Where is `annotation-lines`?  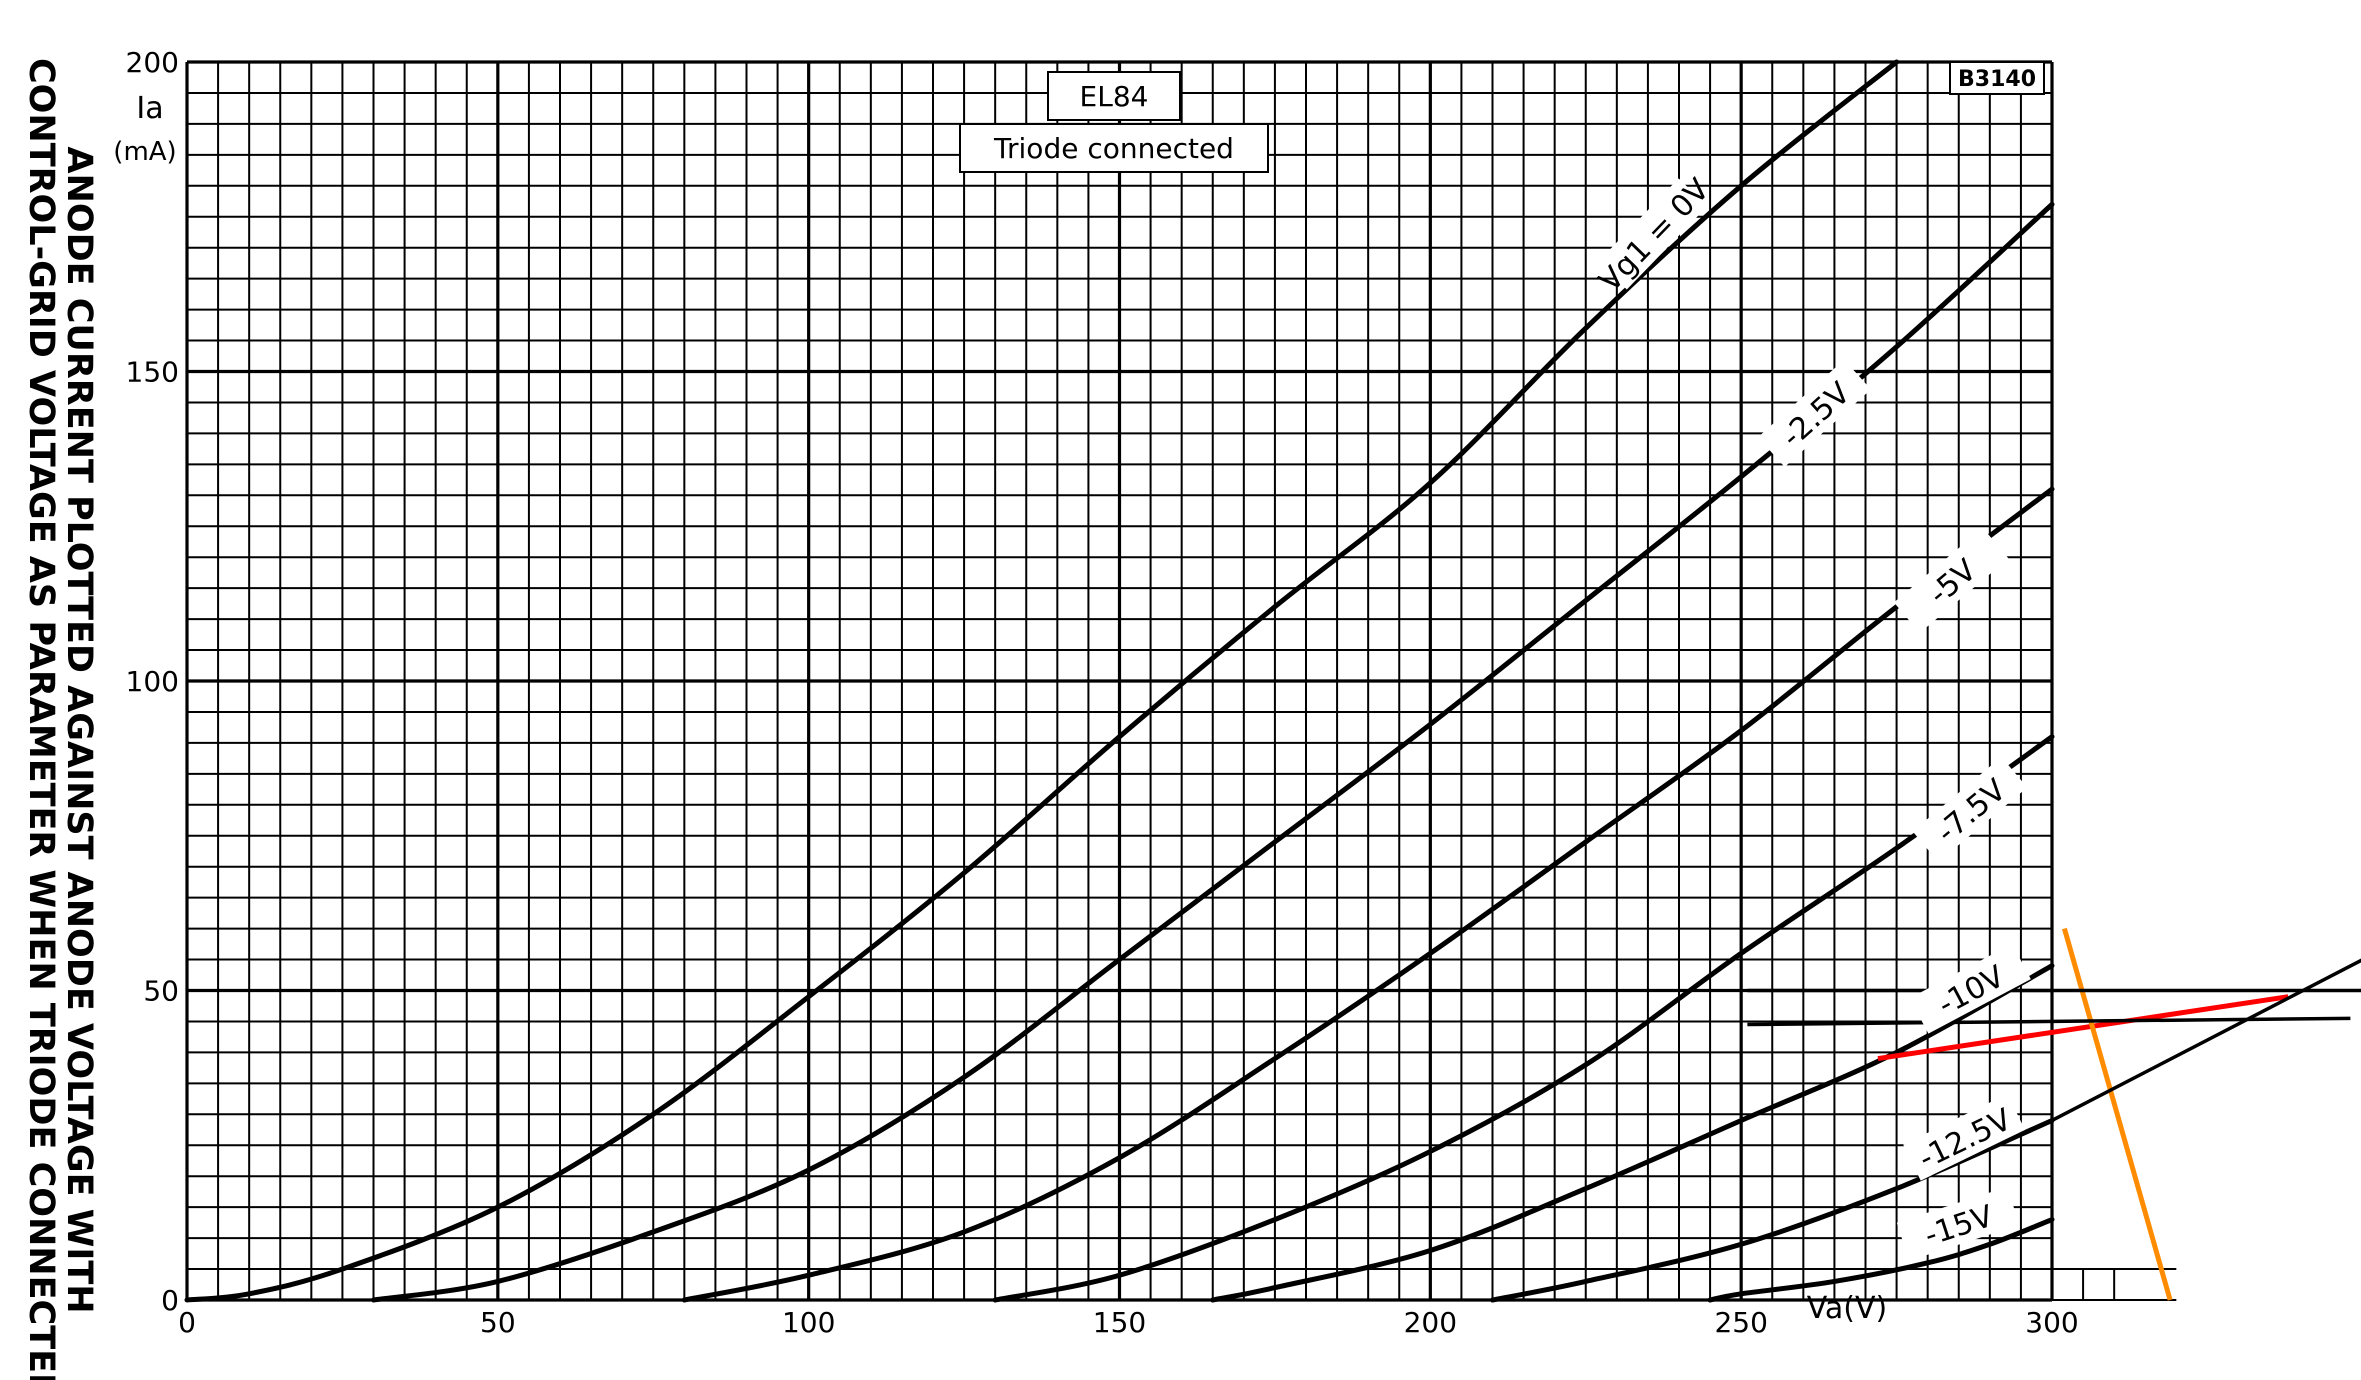 annotation-lines is located at coordinates (2054, 1114).